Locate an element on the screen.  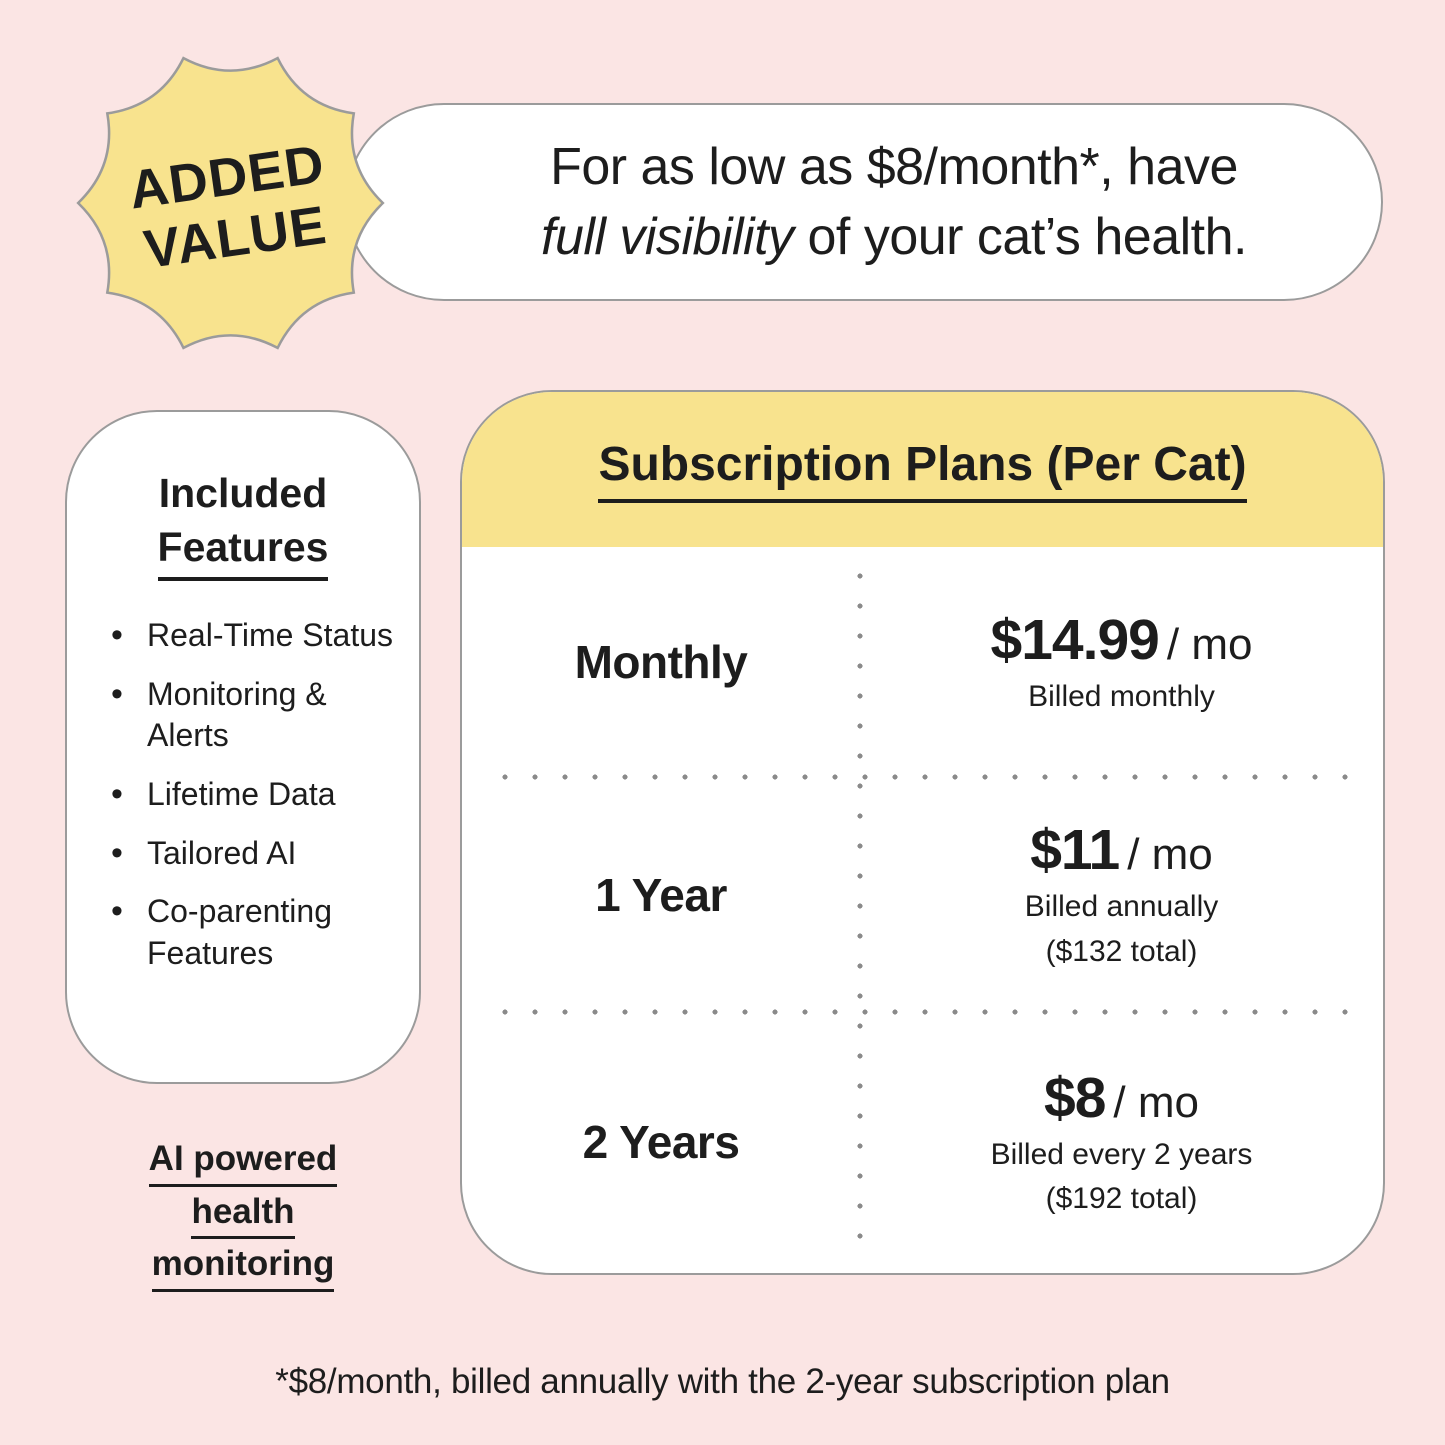
feature-item-co-parenting: Co-parenting Features is located at coordinates (248, 931).